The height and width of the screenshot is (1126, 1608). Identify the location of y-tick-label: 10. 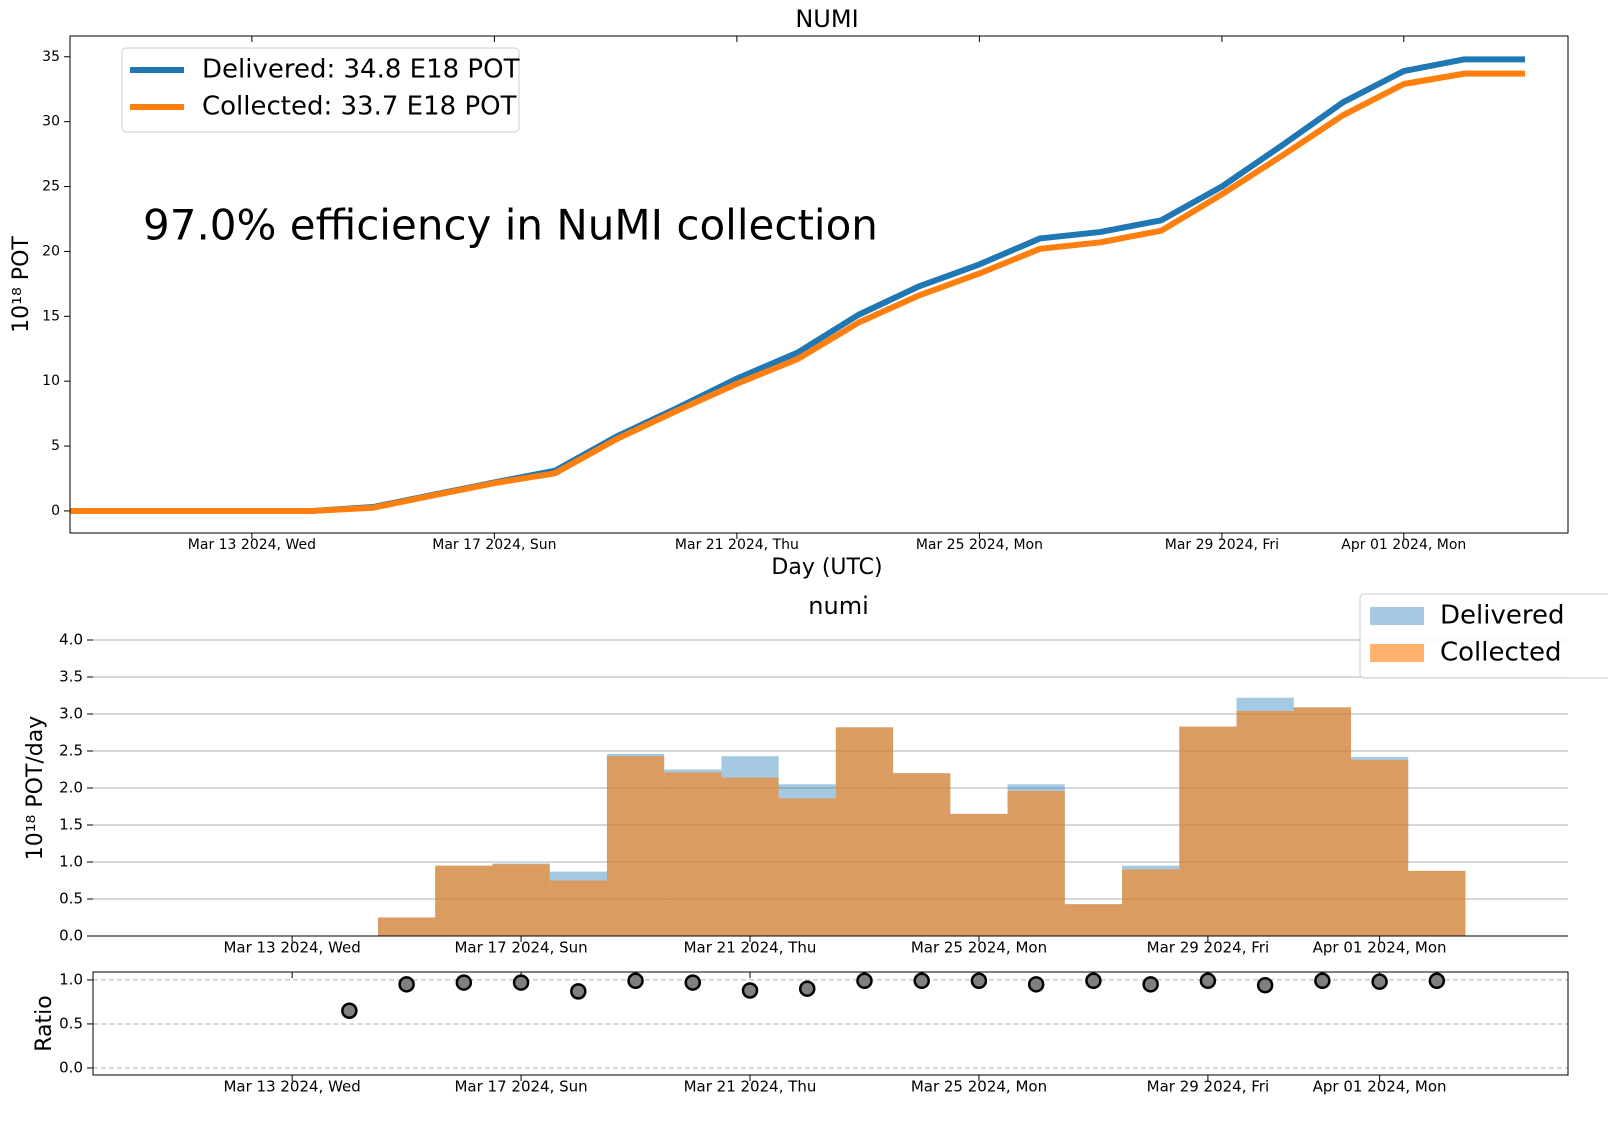
(51, 381).